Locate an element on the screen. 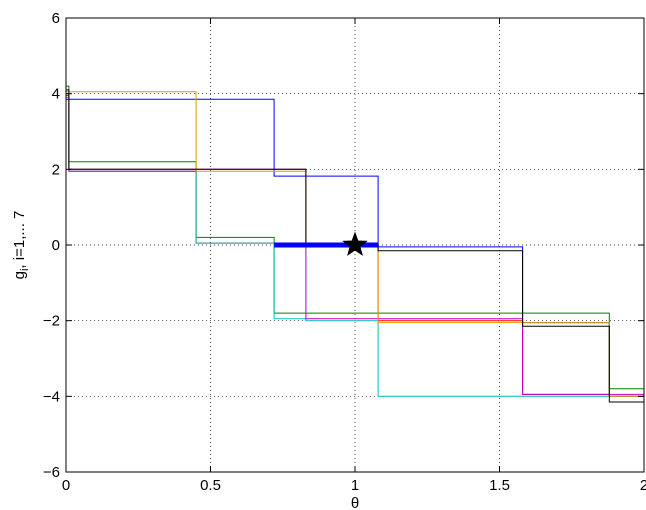 This screenshot has height=510, width=646. marker-group is located at coordinates (355, 243).